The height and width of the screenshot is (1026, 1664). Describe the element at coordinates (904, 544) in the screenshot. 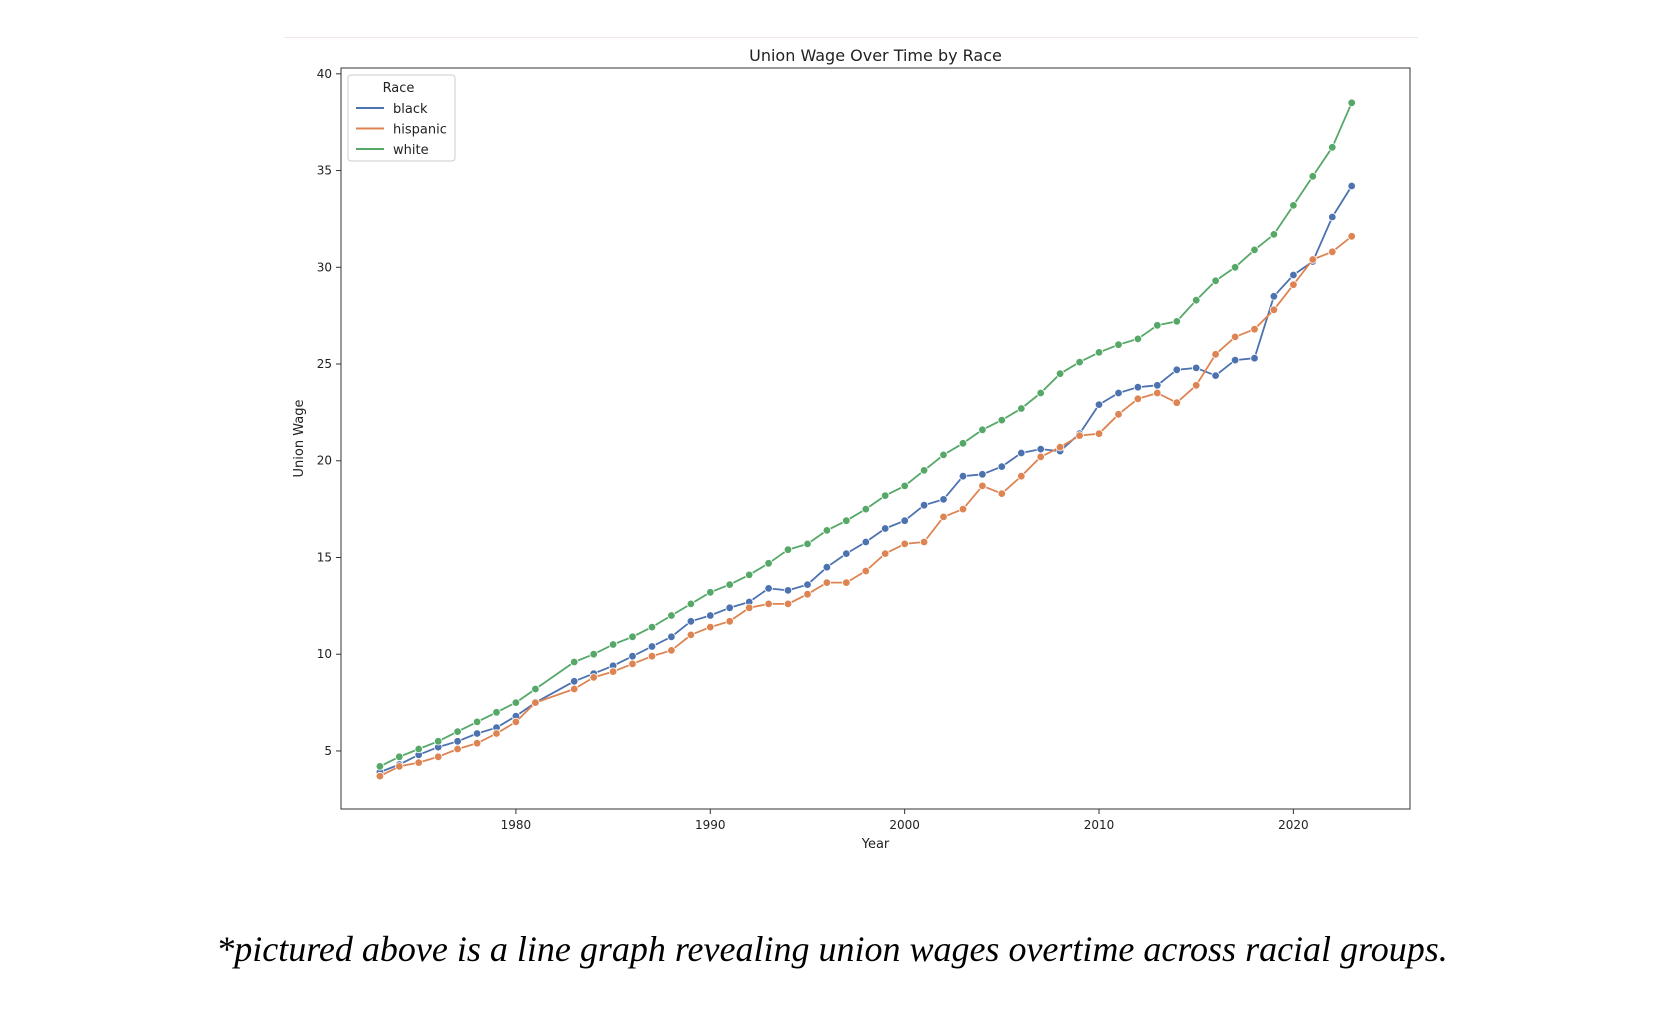

I see `data-point-hispanic-2000` at that location.